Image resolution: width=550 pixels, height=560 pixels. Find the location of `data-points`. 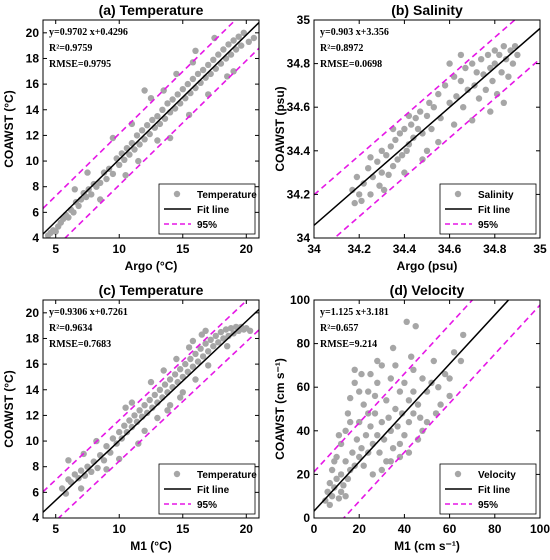

data-points is located at coordinates (435, 125).